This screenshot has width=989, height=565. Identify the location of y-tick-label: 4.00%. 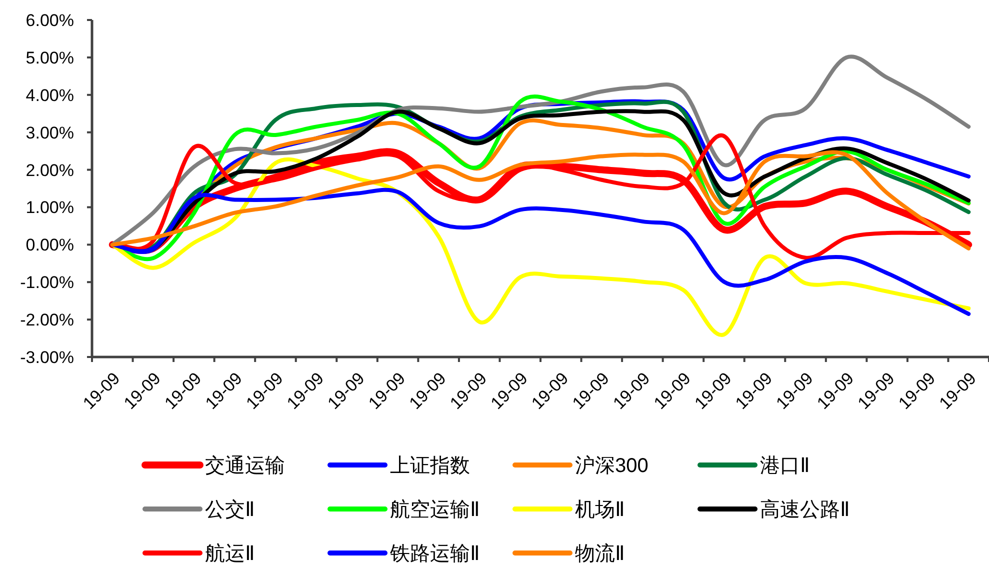
(50, 95).